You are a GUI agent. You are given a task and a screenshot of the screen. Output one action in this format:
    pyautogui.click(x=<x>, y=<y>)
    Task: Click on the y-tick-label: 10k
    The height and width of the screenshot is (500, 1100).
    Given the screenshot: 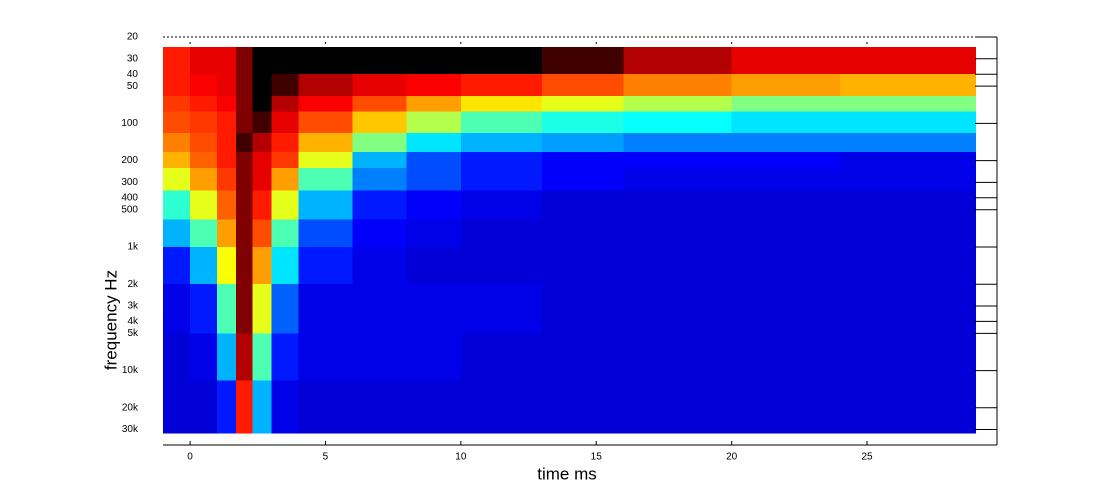 What is the action you would take?
    pyautogui.click(x=130, y=370)
    